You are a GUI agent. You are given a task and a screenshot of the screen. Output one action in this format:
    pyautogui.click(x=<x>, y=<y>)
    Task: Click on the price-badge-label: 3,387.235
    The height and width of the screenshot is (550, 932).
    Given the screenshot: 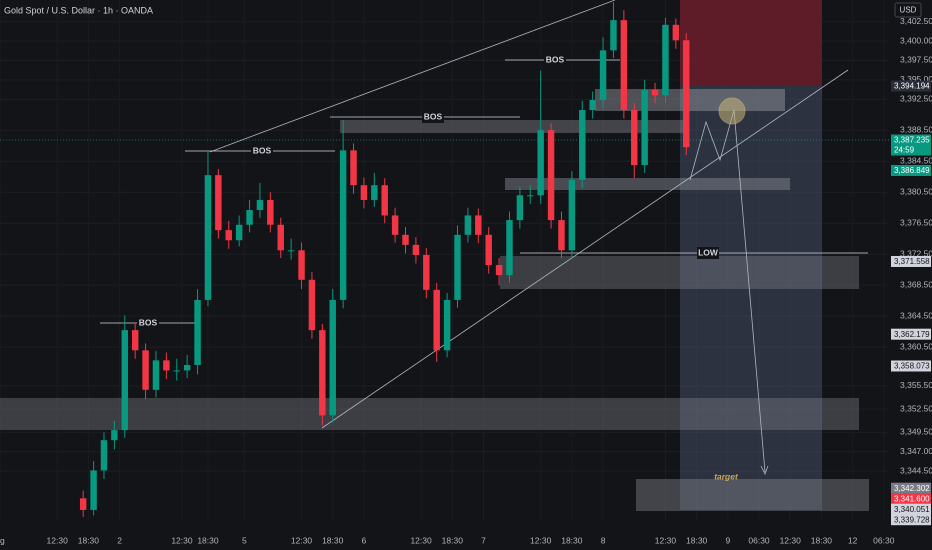 What is the action you would take?
    pyautogui.click(x=912, y=140)
    